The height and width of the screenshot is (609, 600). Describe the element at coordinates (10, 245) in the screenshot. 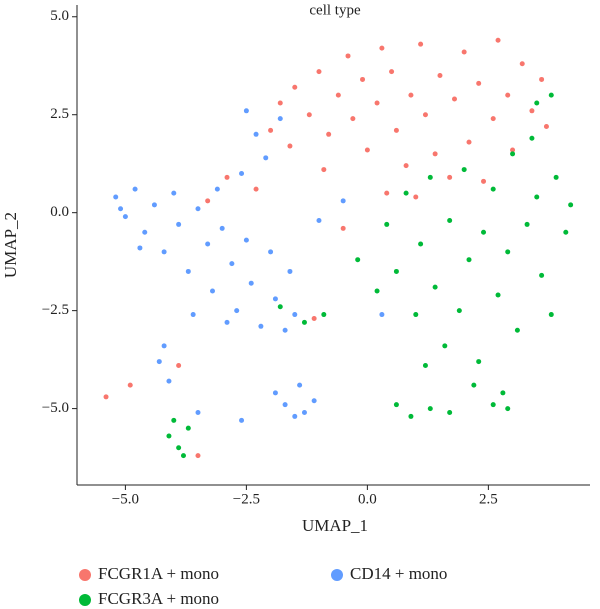

I see `y-axis-label: UMAP_2` at that location.